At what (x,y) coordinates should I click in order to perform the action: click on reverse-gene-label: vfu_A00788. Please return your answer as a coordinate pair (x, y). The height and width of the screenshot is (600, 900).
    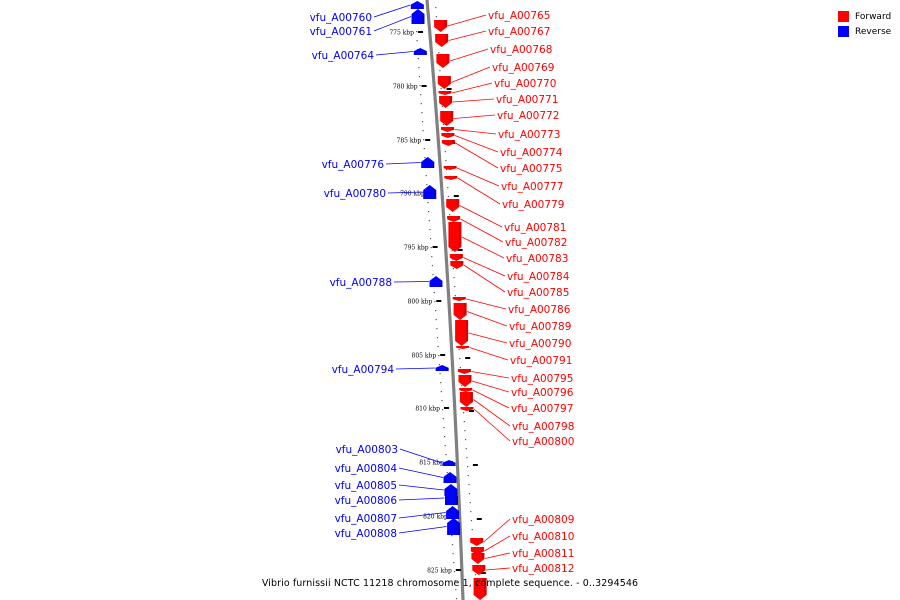
    Looking at the image, I should click on (361, 283).